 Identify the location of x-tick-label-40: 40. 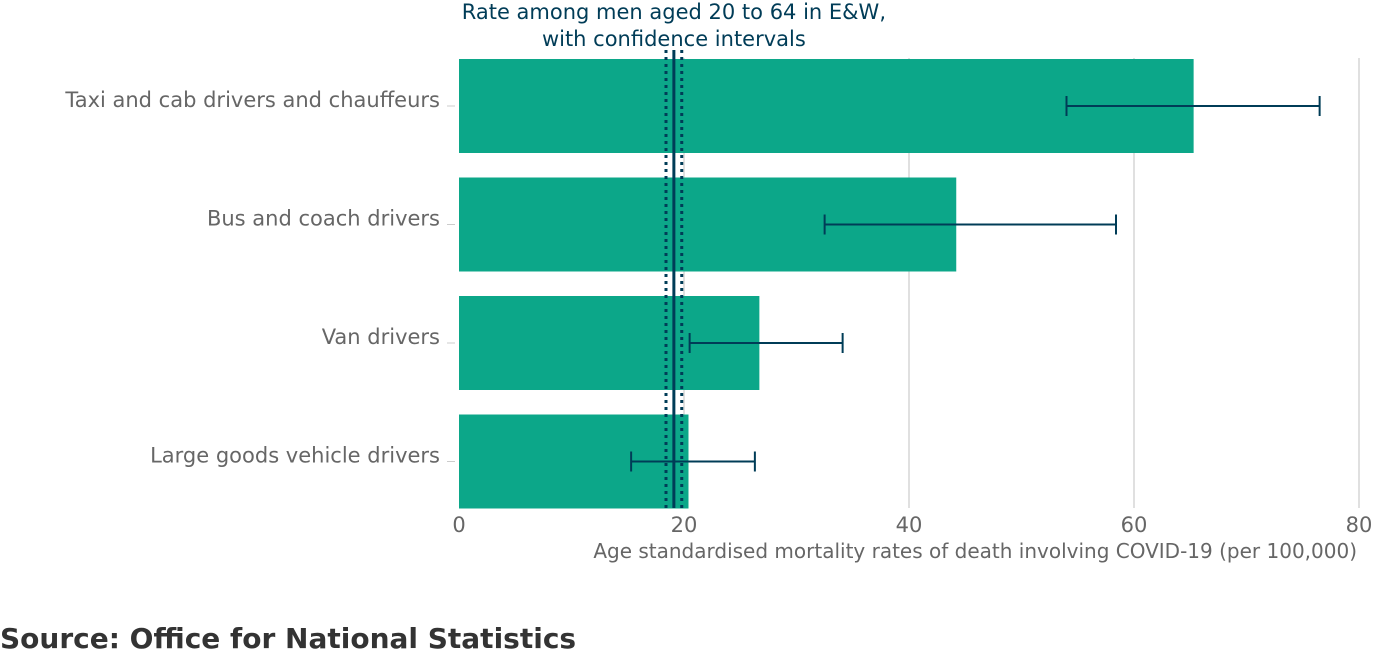
(909, 525).